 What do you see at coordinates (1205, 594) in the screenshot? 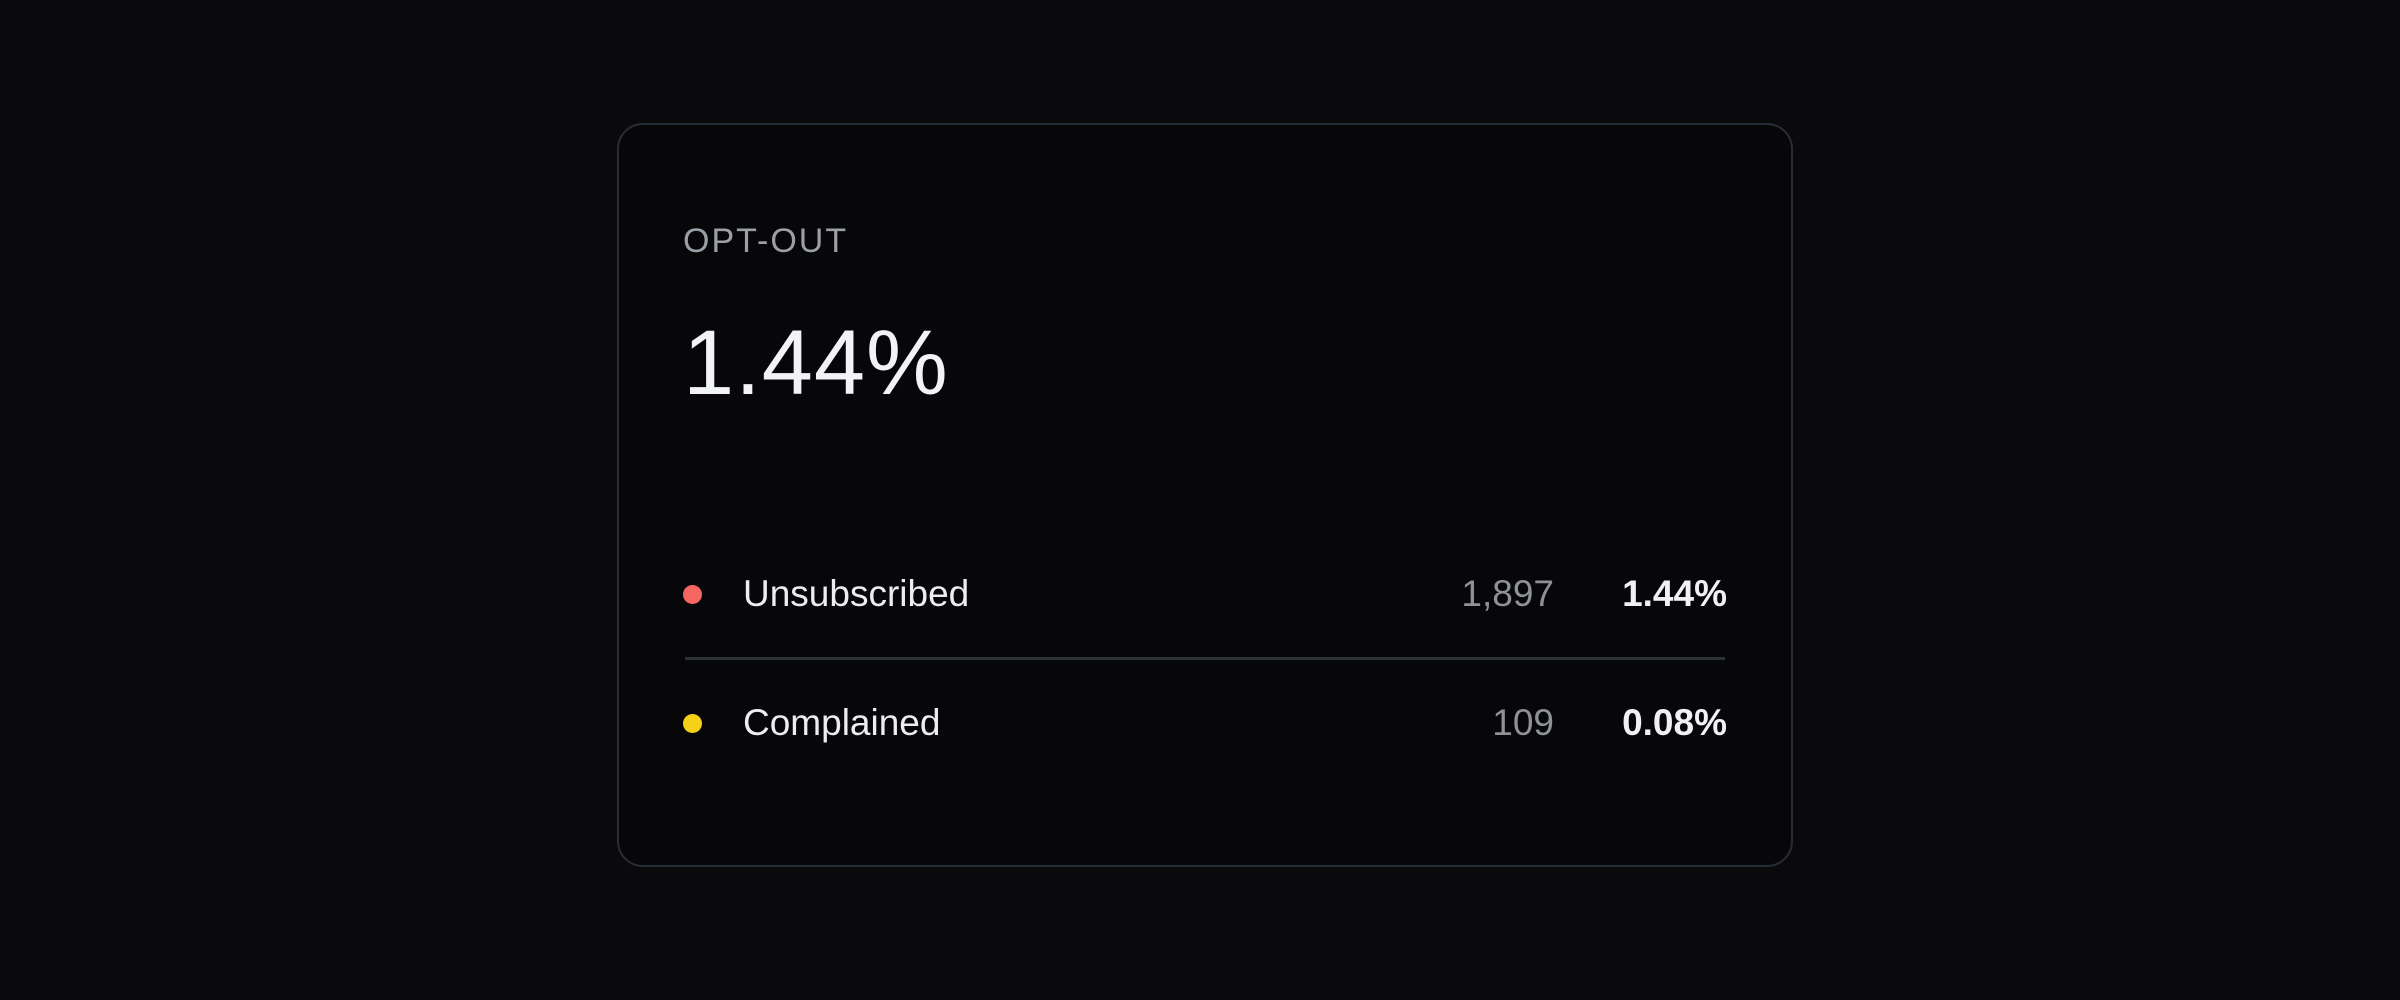
I see `legend-row-unsubscribed: Unsubscribed 1,897 1.44%` at bounding box center [1205, 594].